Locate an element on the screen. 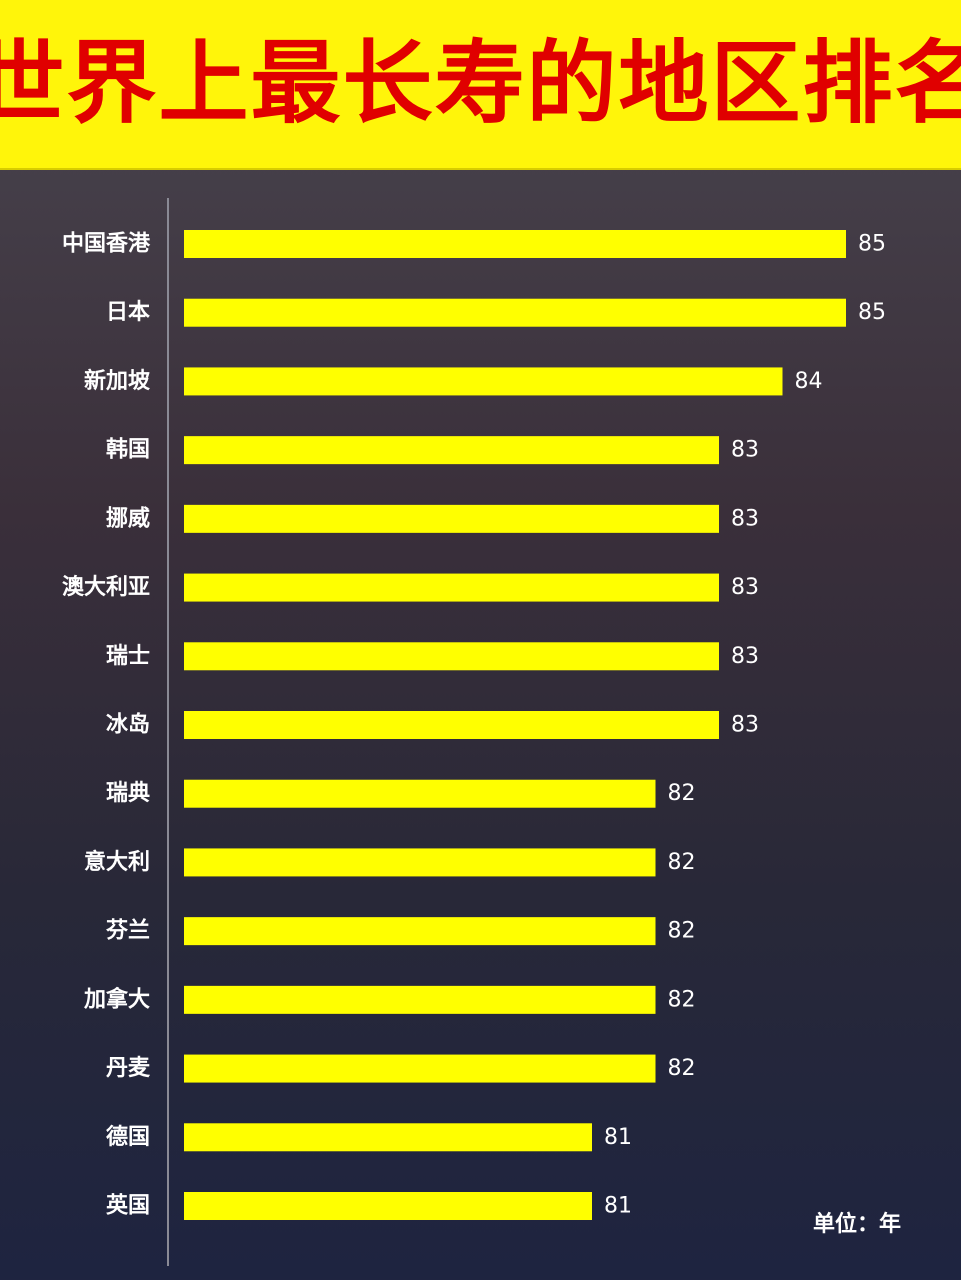  category-label: 瑞士 is located at coordinates (128, 656).